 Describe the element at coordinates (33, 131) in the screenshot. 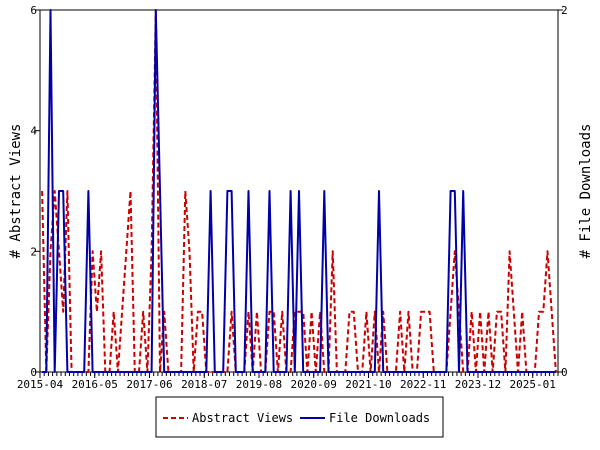

I see `left-tick-label: 4` at that location.